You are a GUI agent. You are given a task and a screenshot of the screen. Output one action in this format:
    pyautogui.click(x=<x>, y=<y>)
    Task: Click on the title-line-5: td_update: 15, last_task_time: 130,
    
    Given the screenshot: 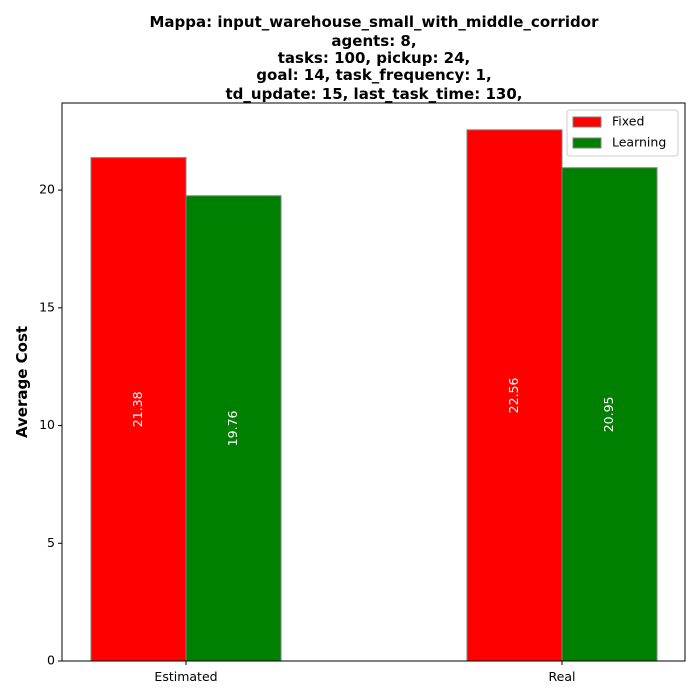 What is the action you would take?
    pyautogui.click(x=374, y=94)
    